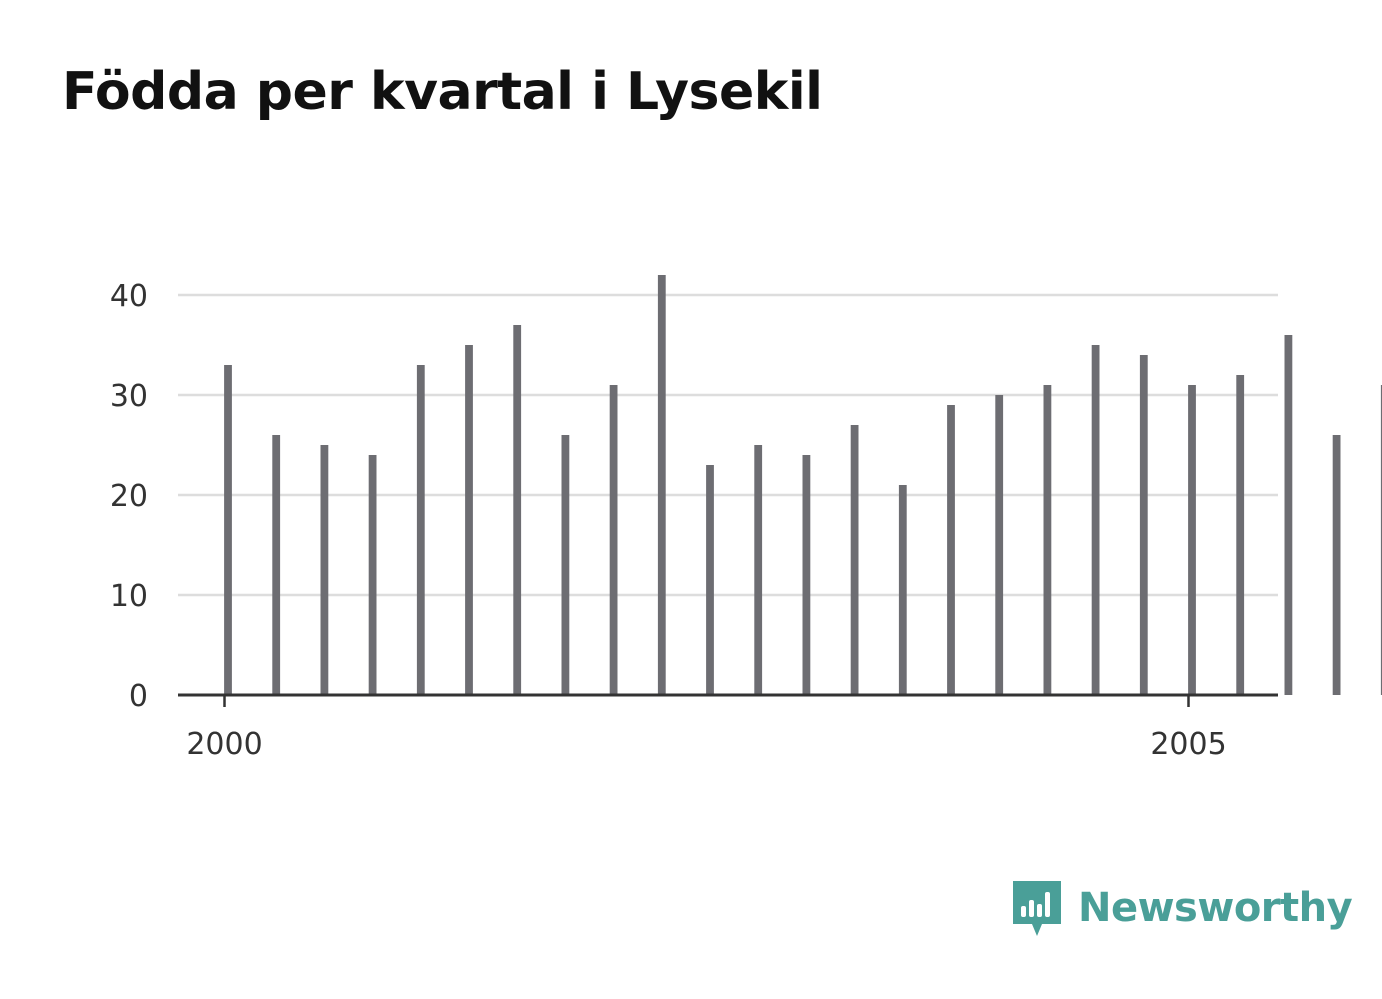  I want to click on axes, so click(728, 700).